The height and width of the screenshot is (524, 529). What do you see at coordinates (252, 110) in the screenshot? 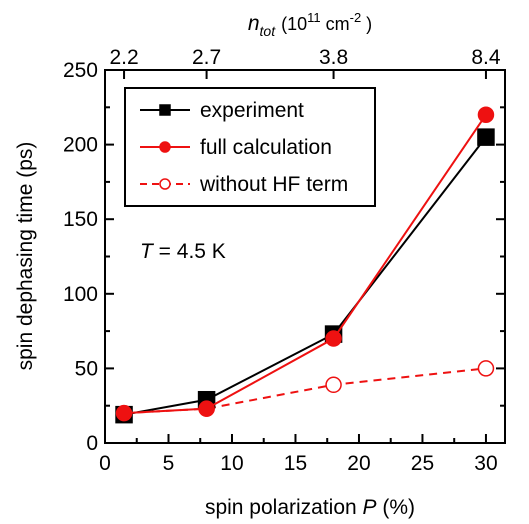
I see `legend-label: experiment` at bounding box center [252, 110].